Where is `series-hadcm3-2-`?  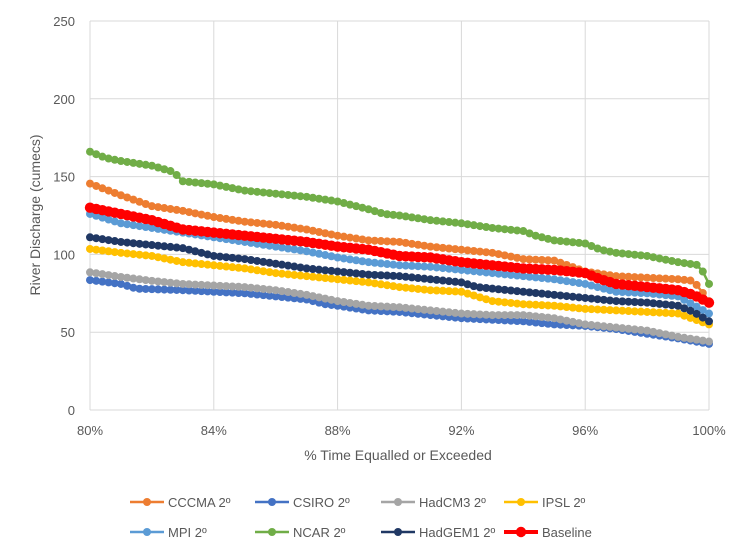
series-hadcm3-2- is located at coordinates (399, 307).